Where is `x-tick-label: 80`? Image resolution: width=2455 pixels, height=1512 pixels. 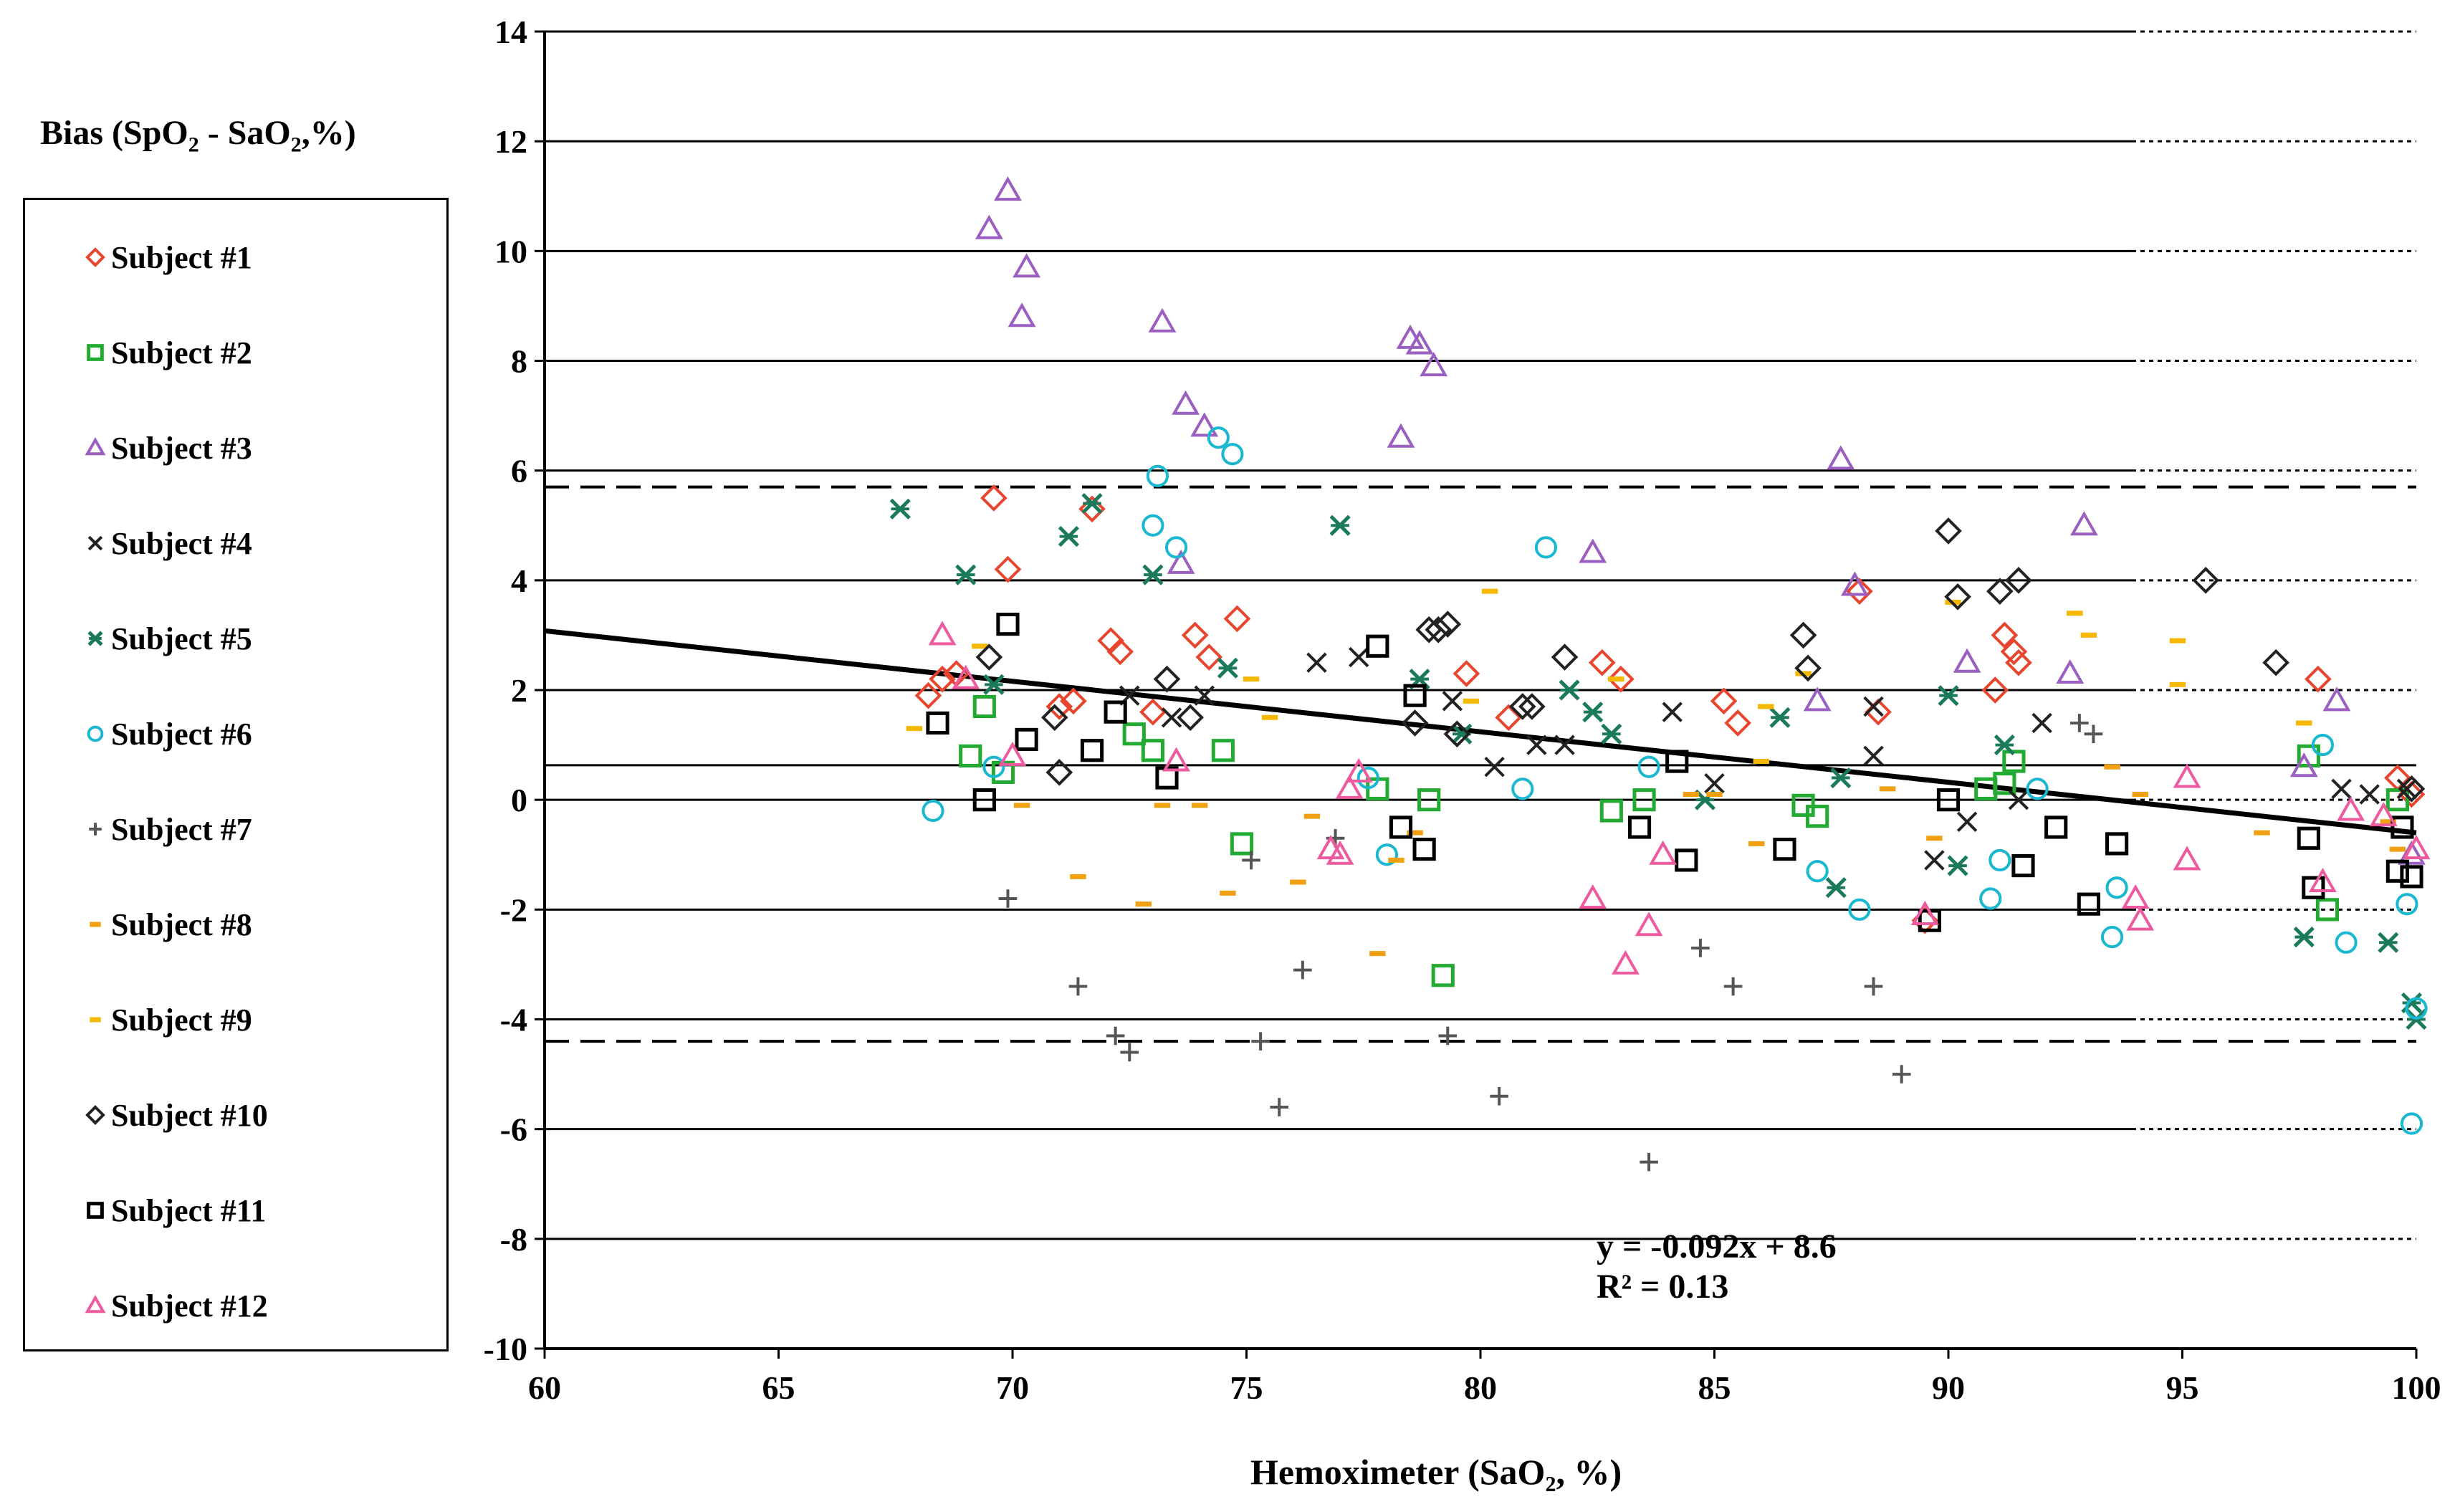
x-tick-label: 80 is located at coordinates (1480, 1387).